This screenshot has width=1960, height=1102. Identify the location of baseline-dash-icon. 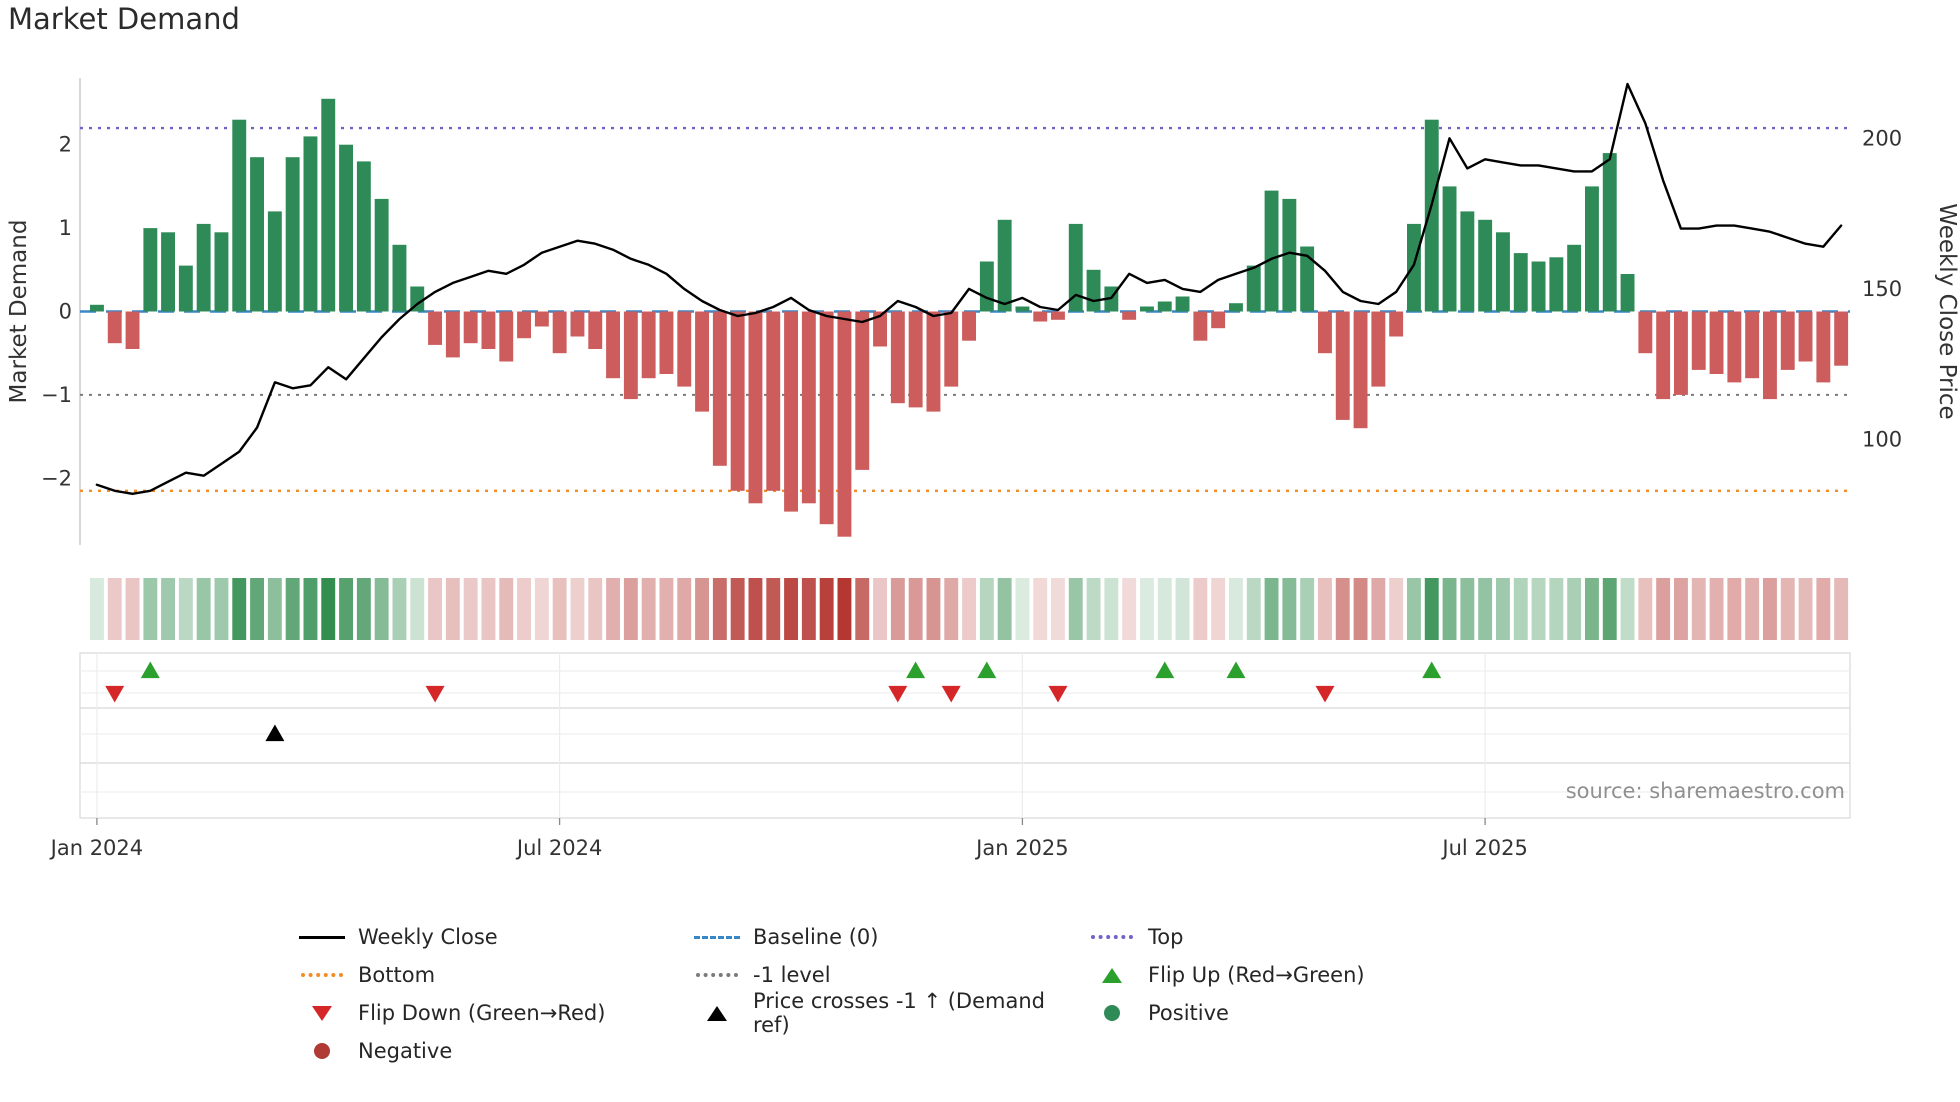
(717, 937).